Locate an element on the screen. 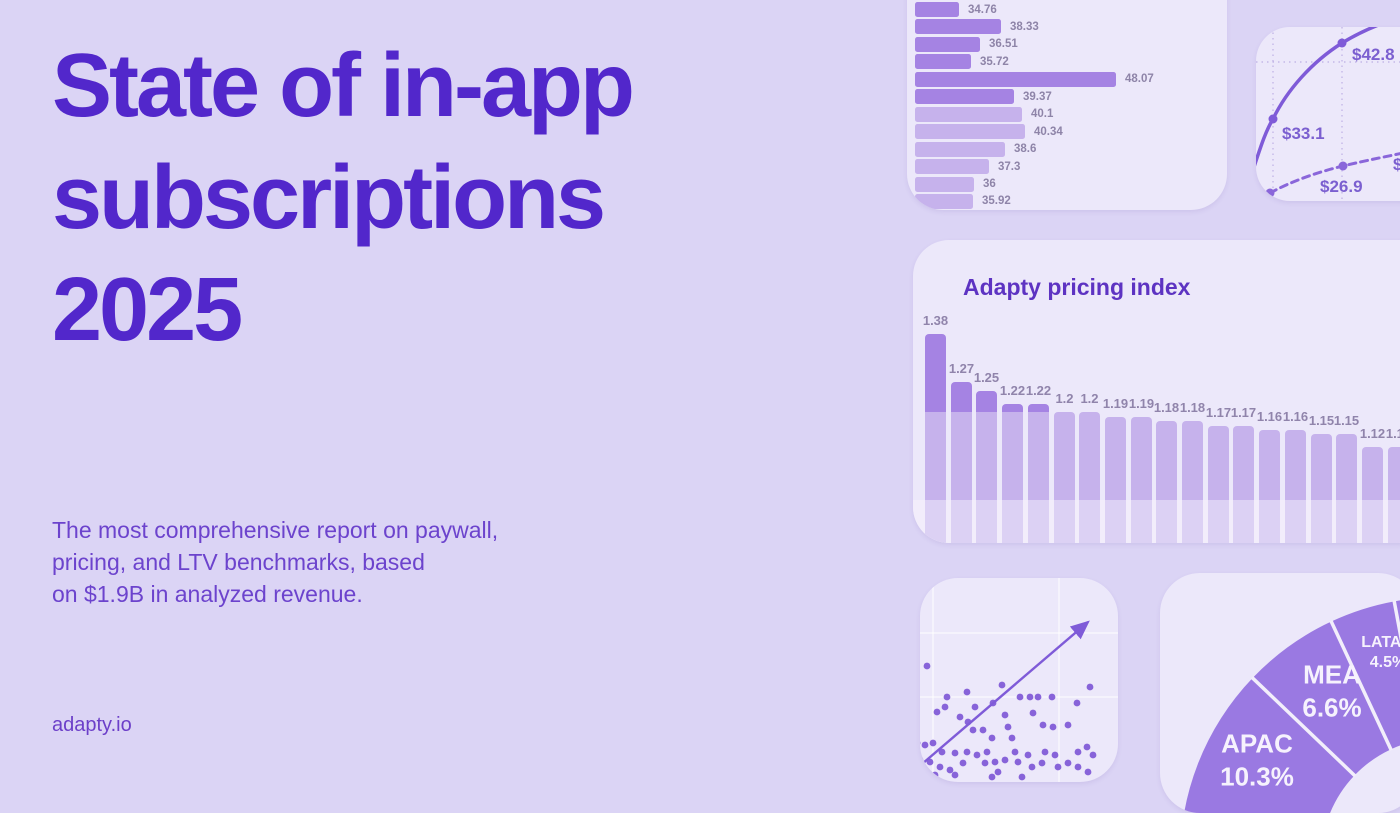 The image size is (1400, 813). hbar-value-label: 35.72 is located at coordinates (994, 62).